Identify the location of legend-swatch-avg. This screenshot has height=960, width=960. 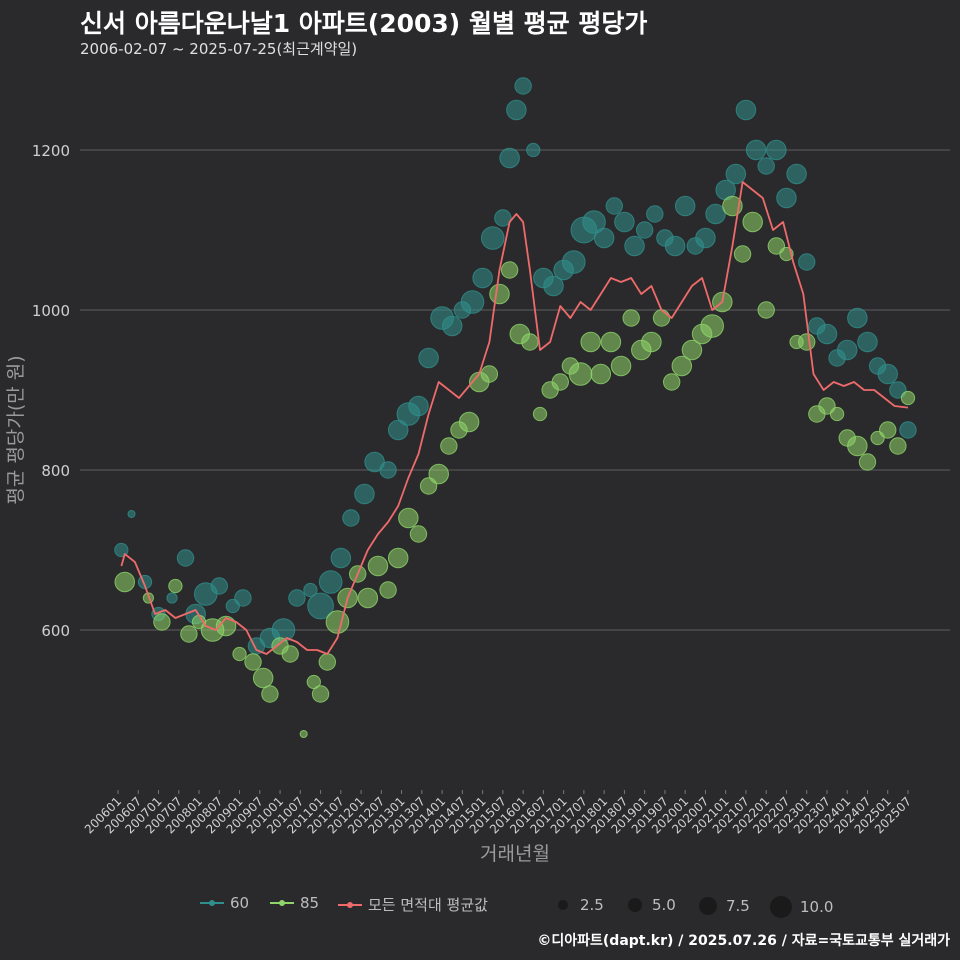
(350, 904).